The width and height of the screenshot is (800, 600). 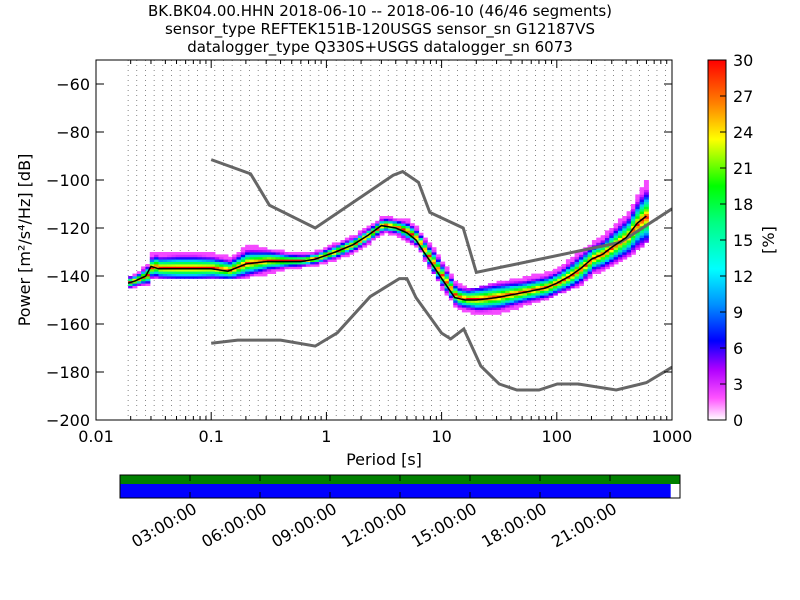 I want to click on time-tick-label: 21:00:00, so click(x=584, y=525).